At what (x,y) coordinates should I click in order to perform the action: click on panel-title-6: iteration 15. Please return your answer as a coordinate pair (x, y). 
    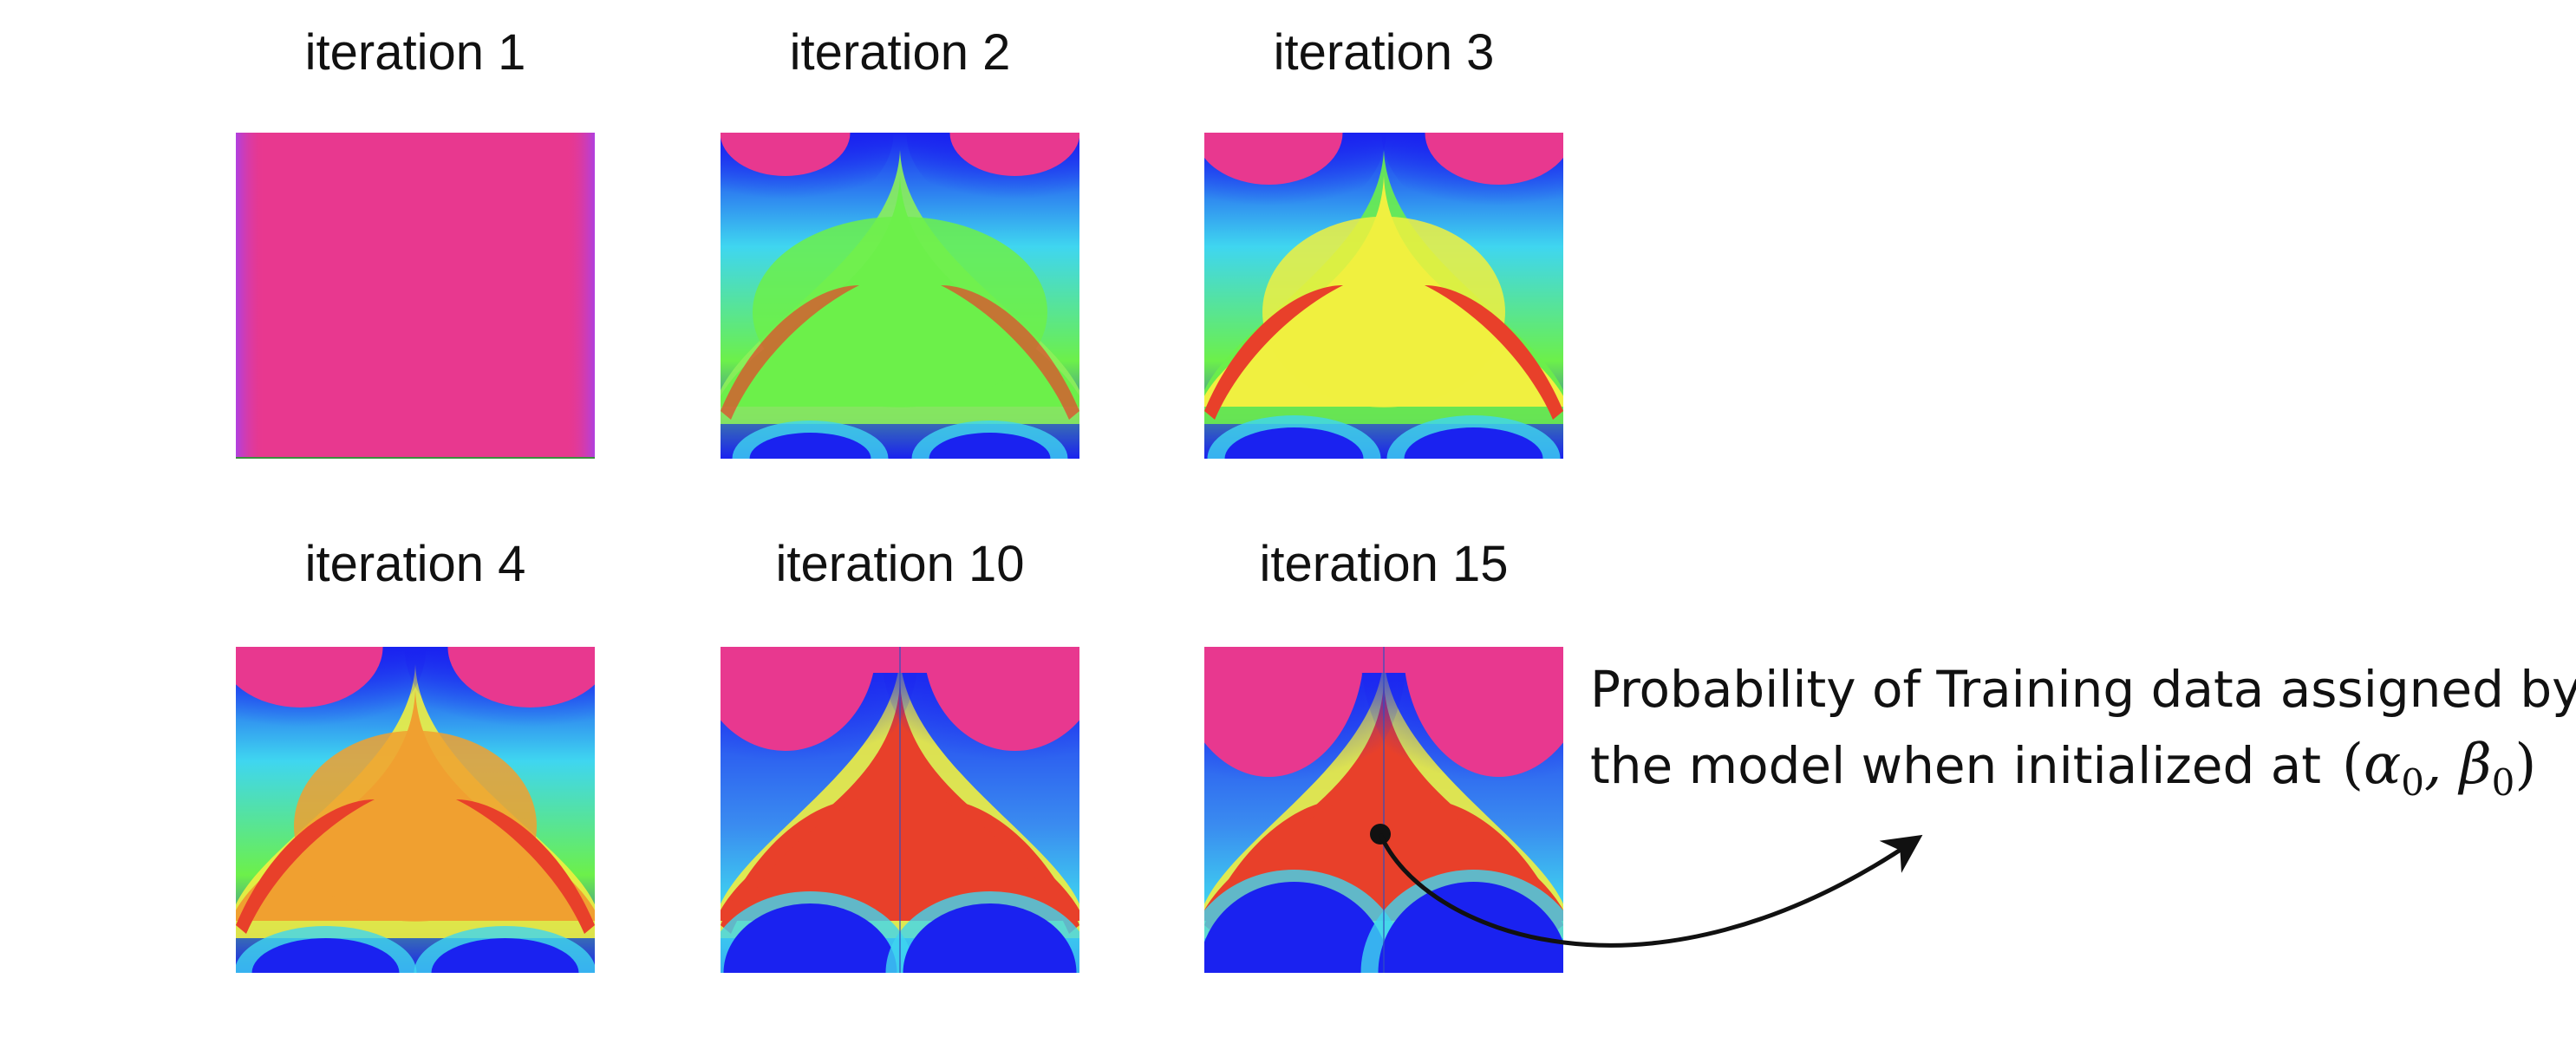
    Looking at the image, I should click on (1384, 564).